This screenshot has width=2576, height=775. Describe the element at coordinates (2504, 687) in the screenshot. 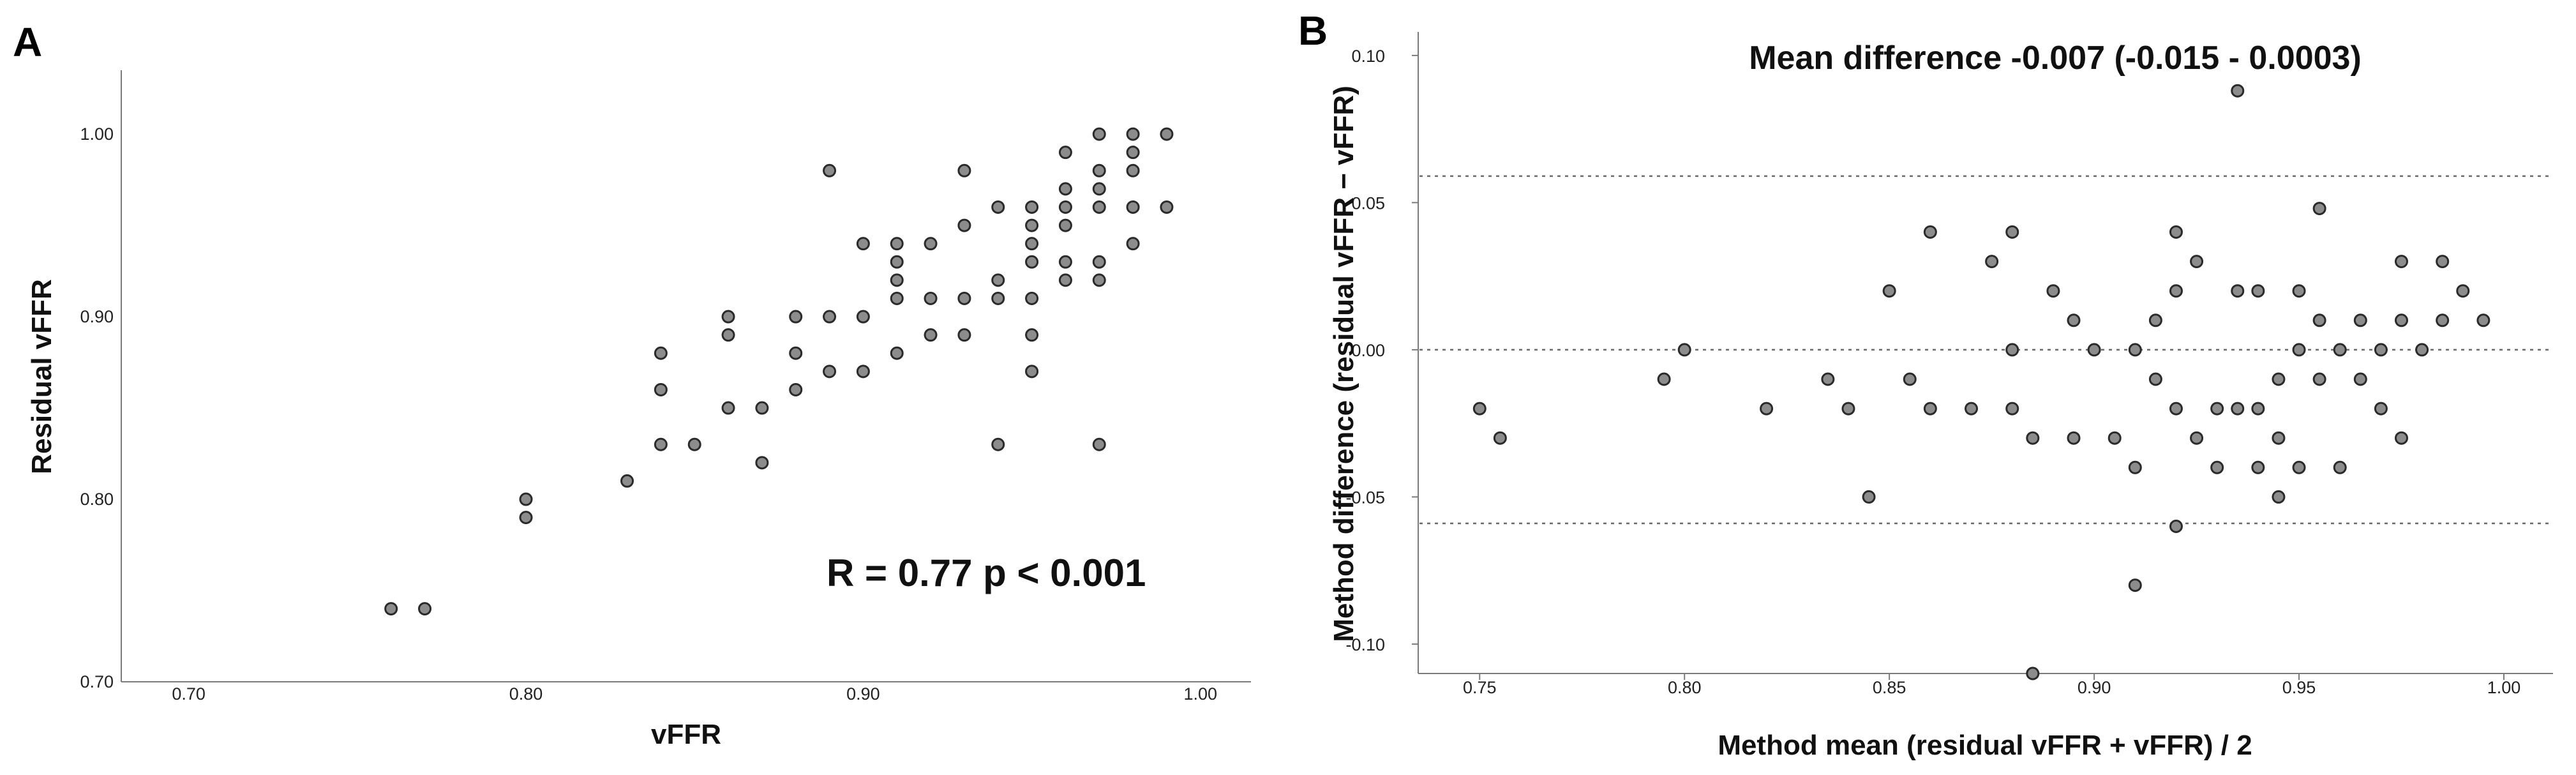

I see `panel-b-x-tick-label: 1.00` at that location.